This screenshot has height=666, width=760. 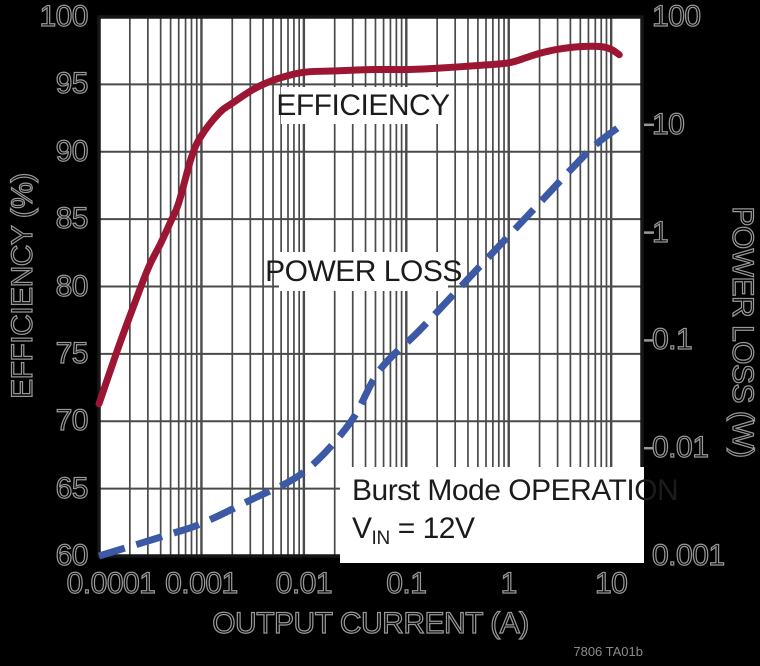 I want to click on power-loss-series-label: POWER LOSS, so click(x=363, y=271).